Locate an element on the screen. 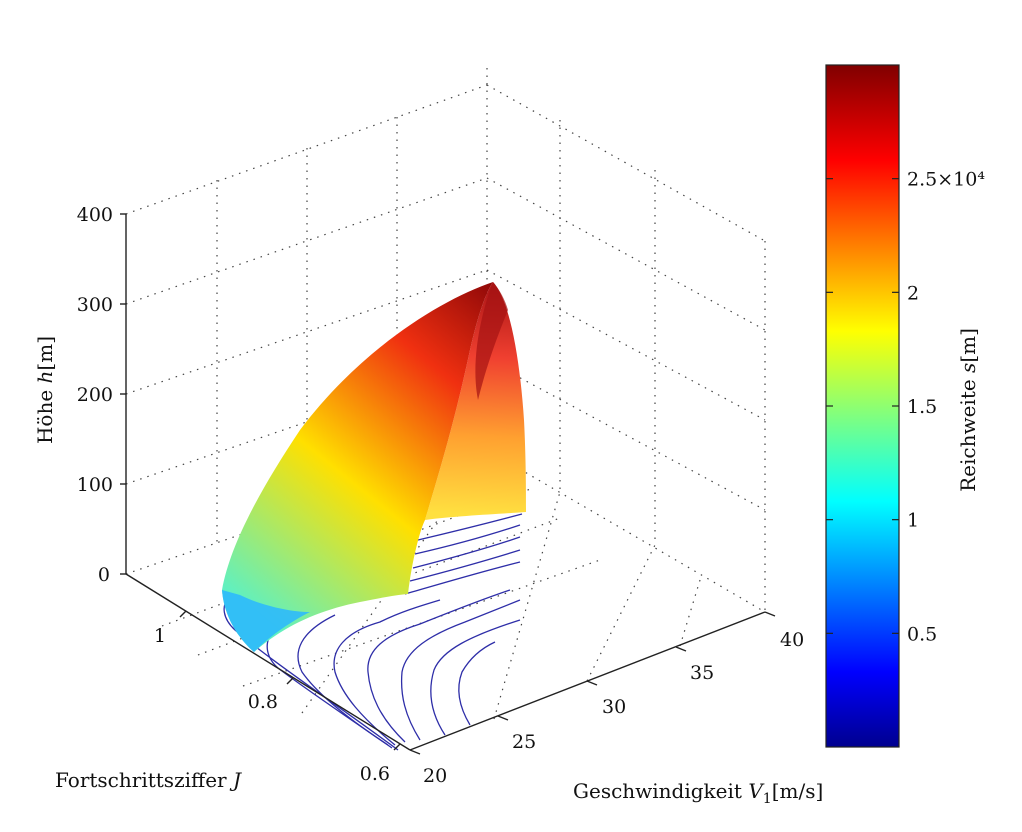  v-tick-labels: 20 25 30 35 40 is located at coordinates (613, 708).